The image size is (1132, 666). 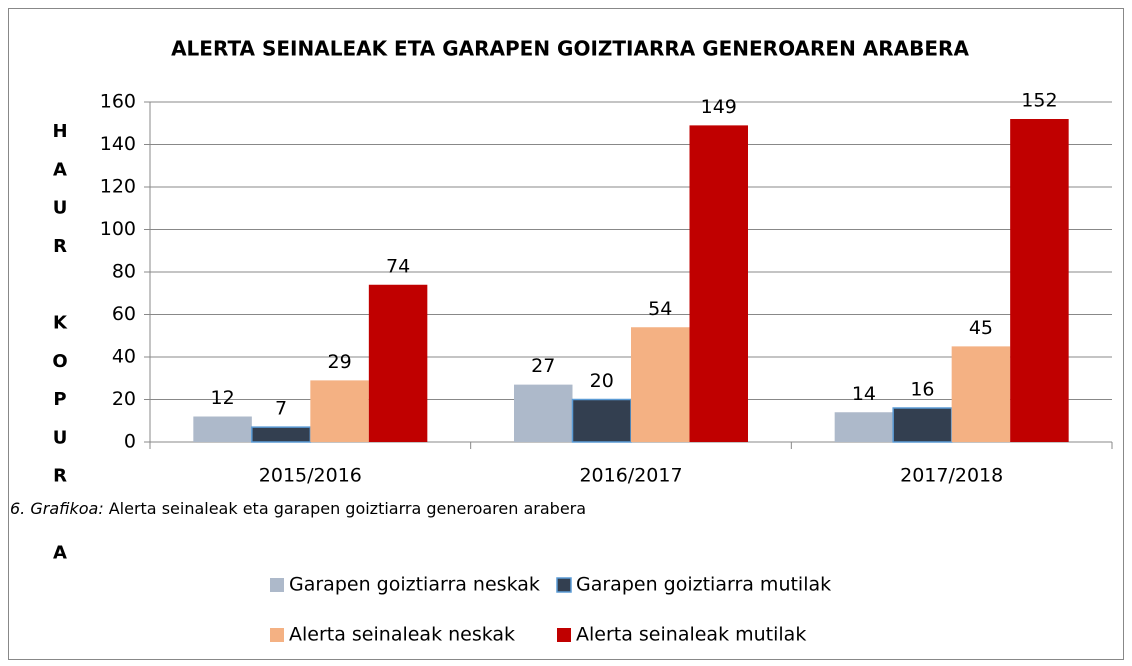 I want to click on caption-background, so click(x=459, y=509).